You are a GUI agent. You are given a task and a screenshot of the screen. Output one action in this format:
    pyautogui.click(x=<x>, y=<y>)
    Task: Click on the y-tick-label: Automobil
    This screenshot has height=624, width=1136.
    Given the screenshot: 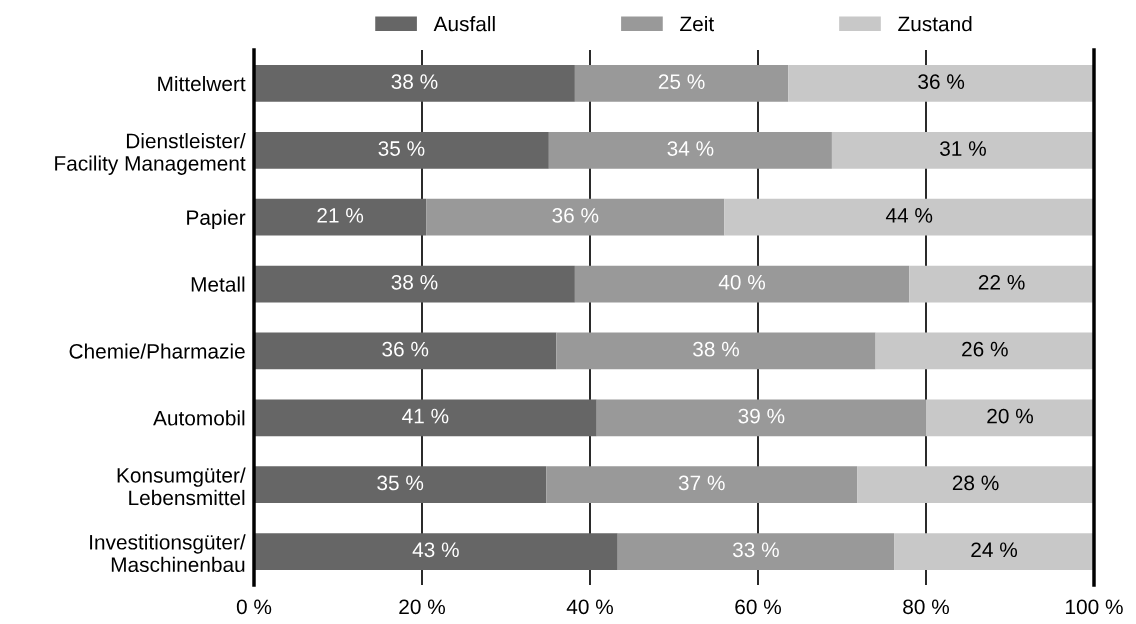 What is the action you would take?
    pyautogui.click(x=199, y=418)
    